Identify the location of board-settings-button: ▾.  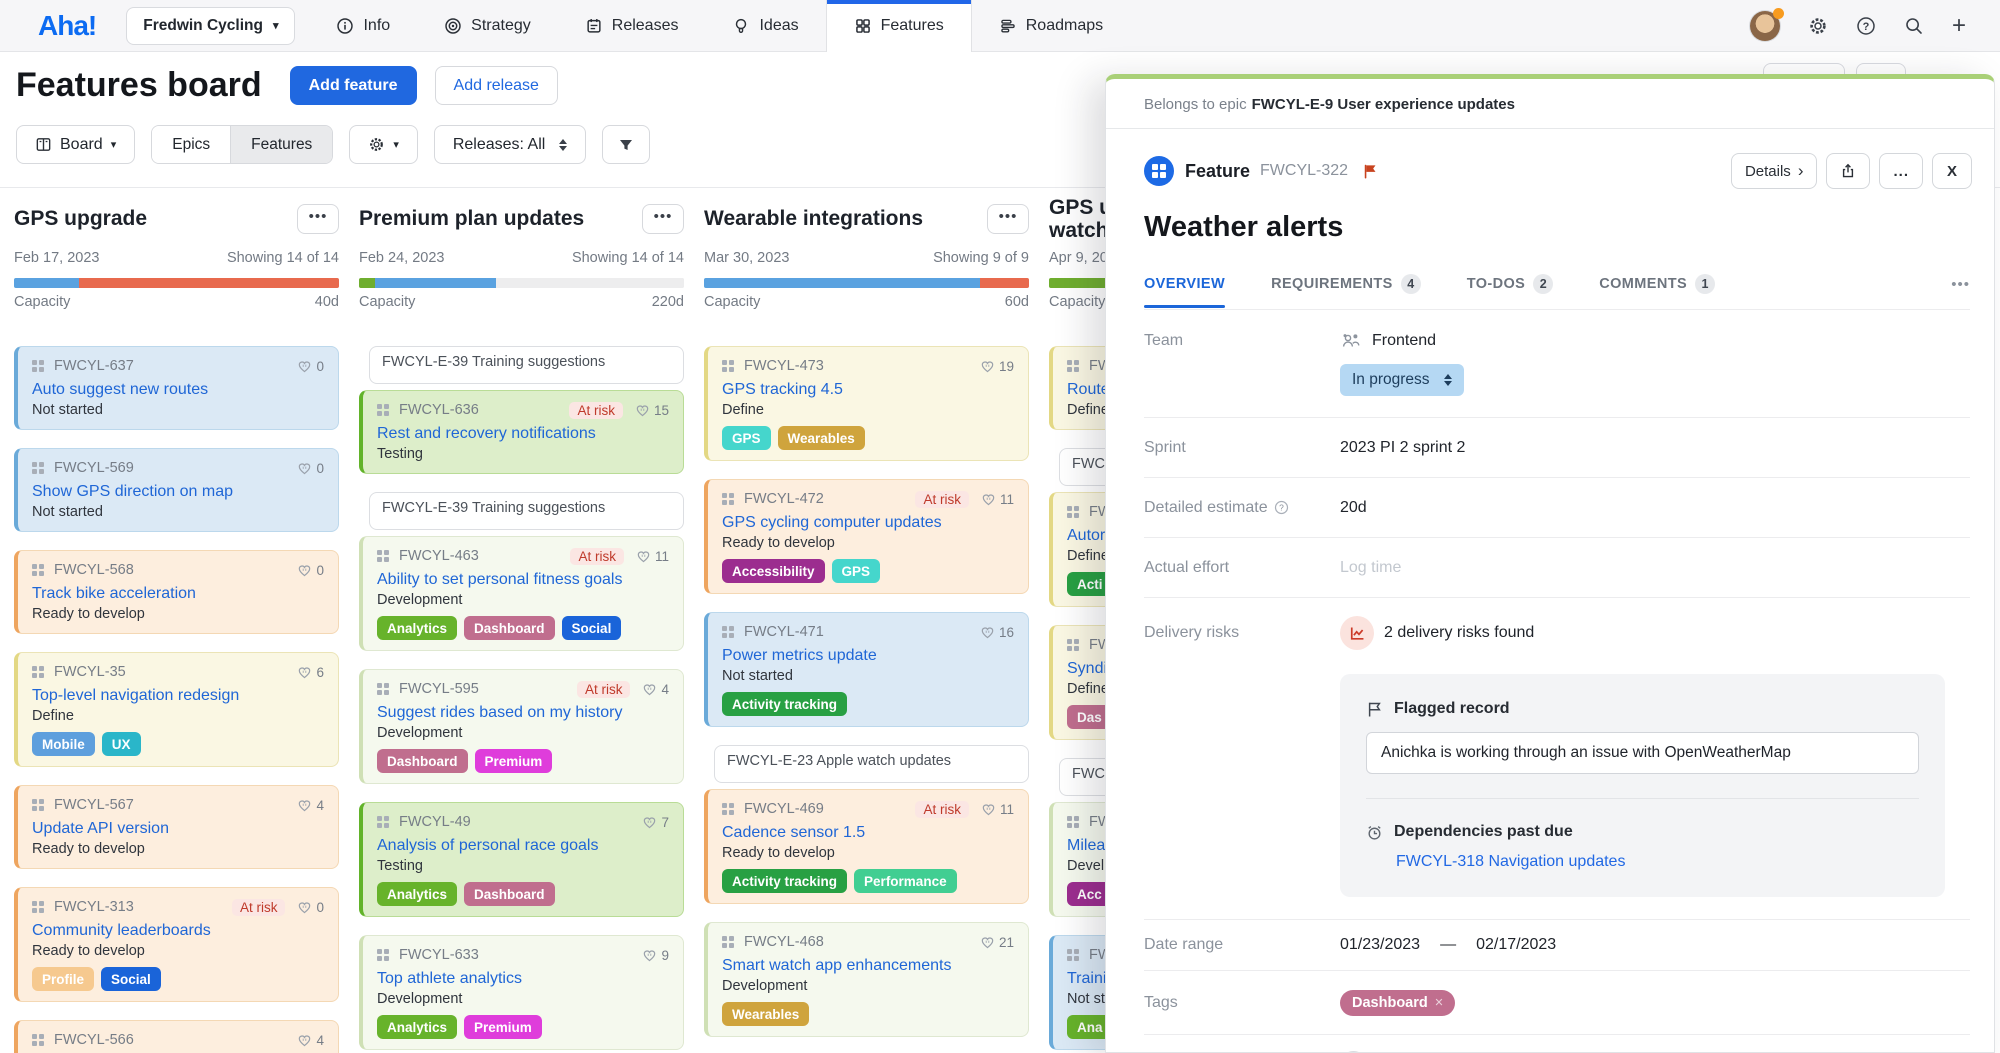
(383, 144).